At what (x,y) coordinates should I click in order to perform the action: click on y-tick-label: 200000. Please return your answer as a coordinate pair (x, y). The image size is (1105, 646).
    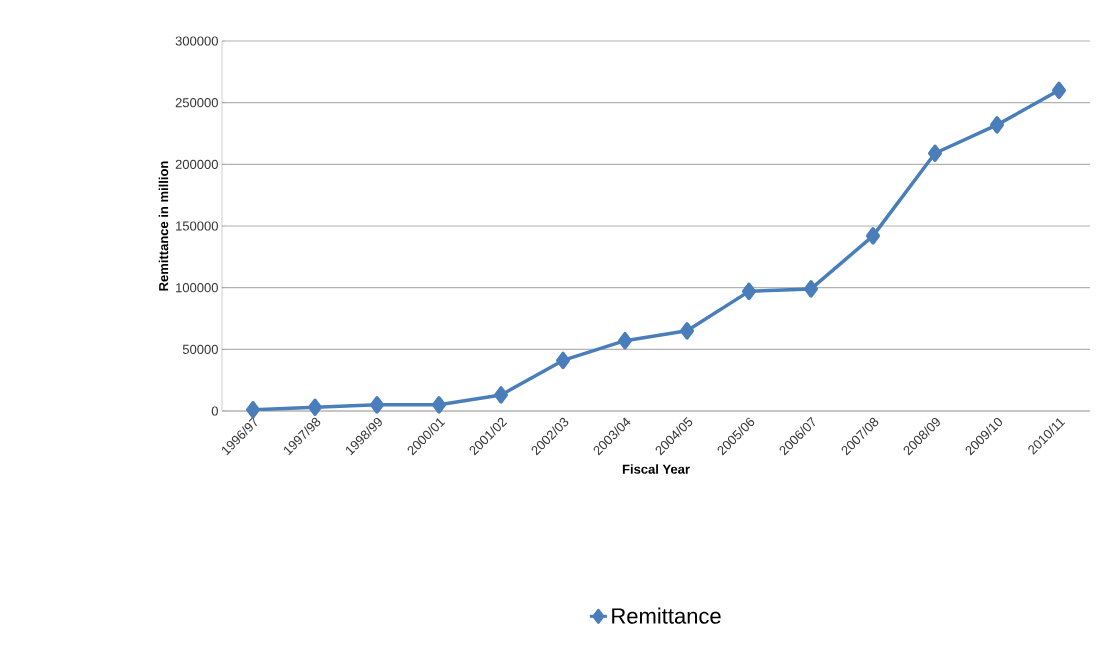
    Looking at the image, I should click on (196, 164).